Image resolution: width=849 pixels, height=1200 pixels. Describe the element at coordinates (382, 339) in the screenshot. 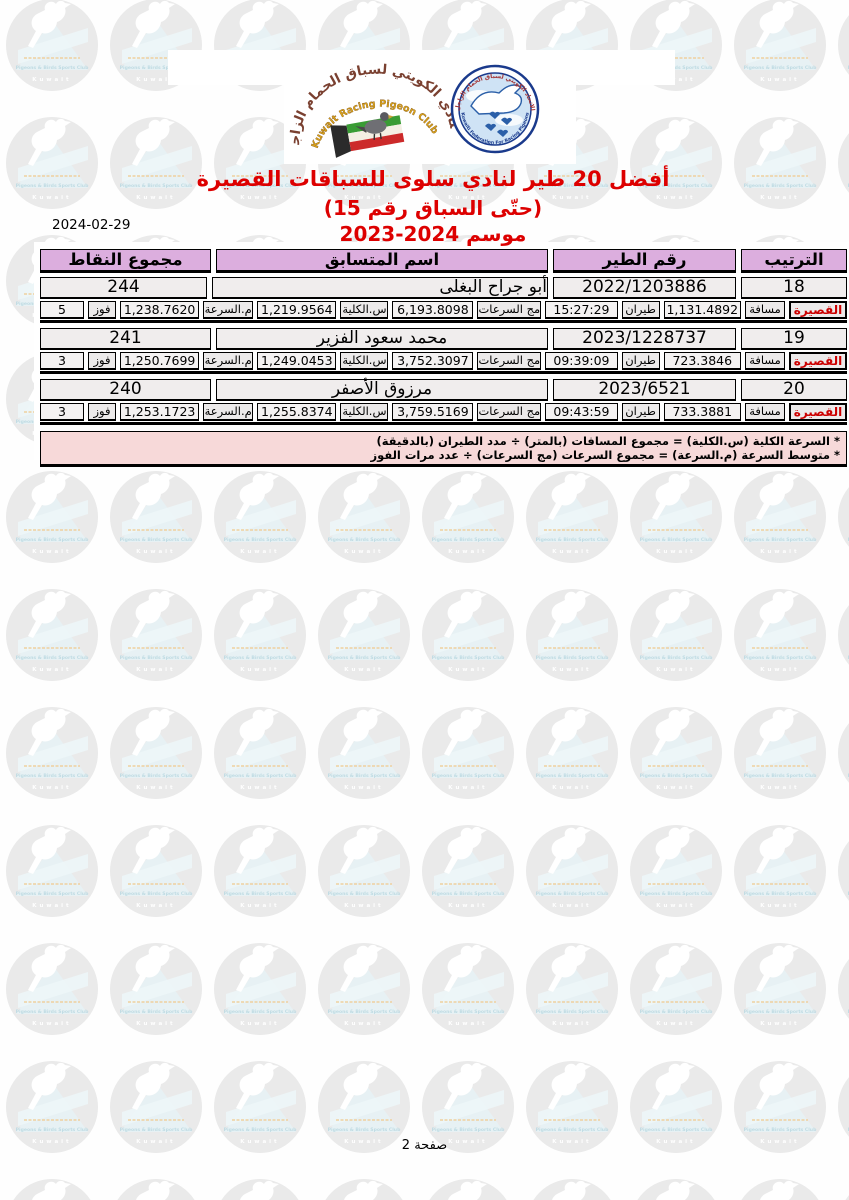

I see `competitor-name-cell: محمد سعود الفزير` at that location.